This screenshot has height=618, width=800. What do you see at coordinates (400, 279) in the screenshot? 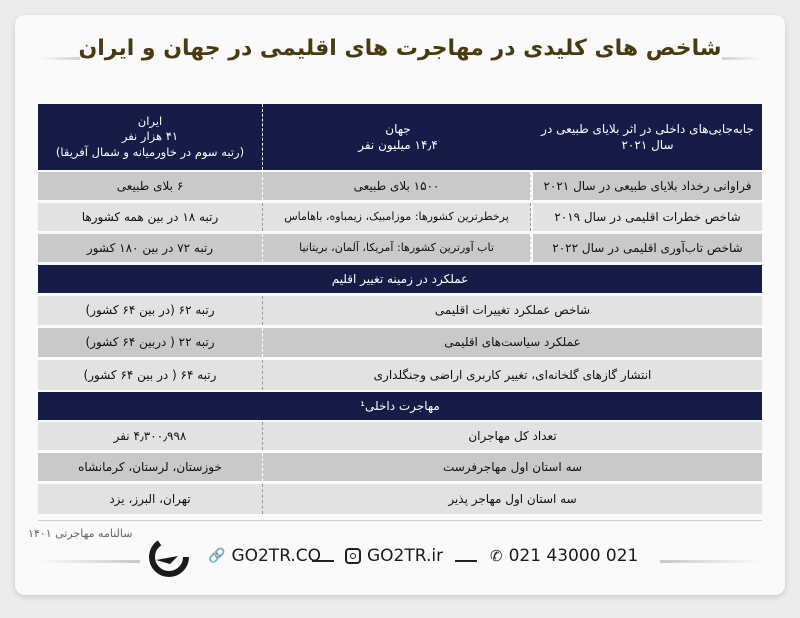
I see `section-header-climate-performance: عملکرد در زمینه تغییر اقلیم` at bounding box center [400, 279].